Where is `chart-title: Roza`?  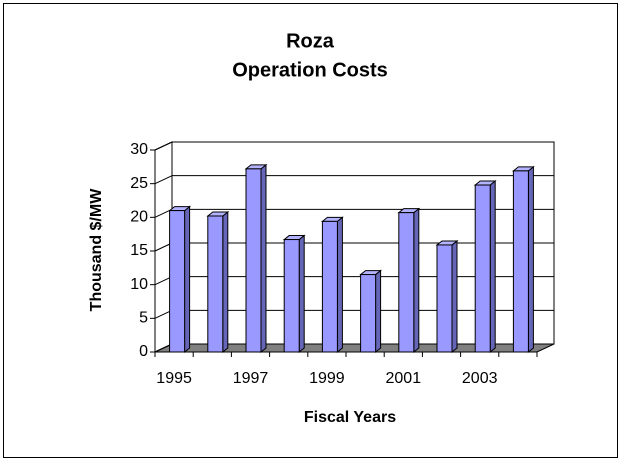 chart-title: Roza is located at coordinates (310, 41).